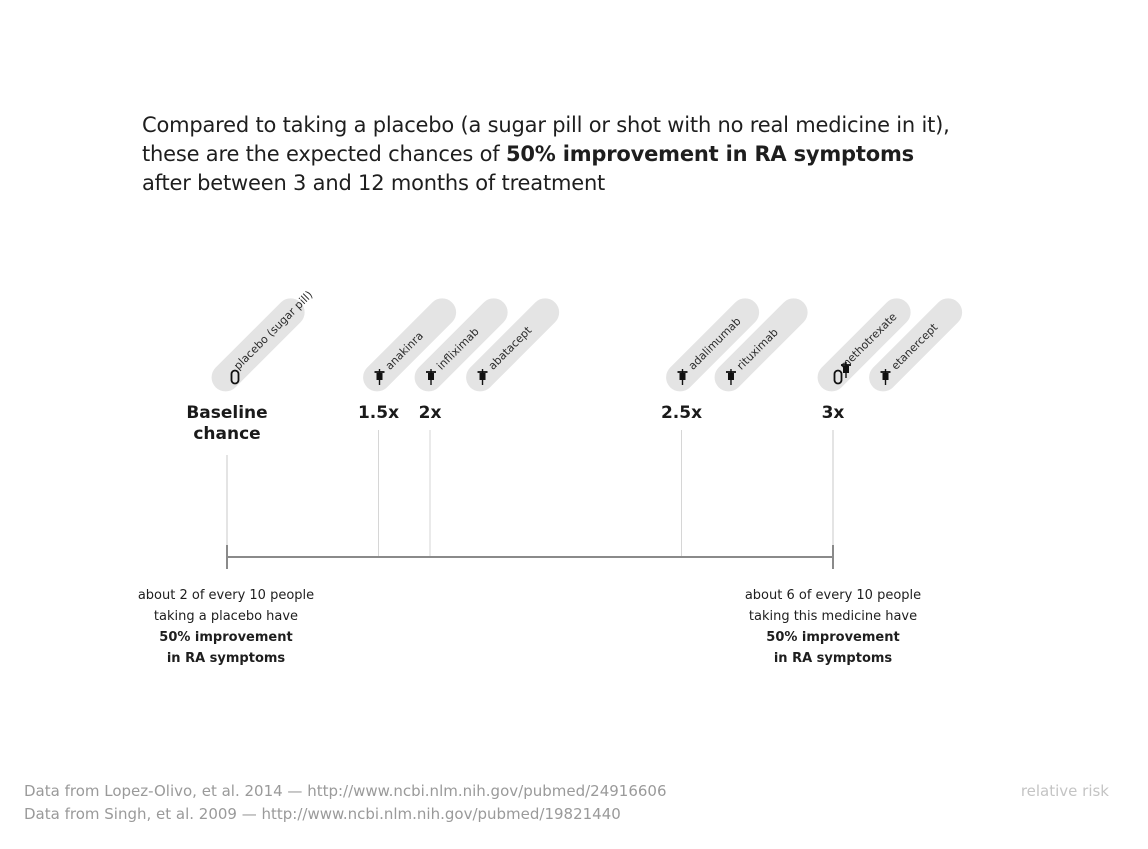  Describe the element at coordinates (681, 413) in the screenshot. I see `tick-label-2-5x: 2.5x` at that location.